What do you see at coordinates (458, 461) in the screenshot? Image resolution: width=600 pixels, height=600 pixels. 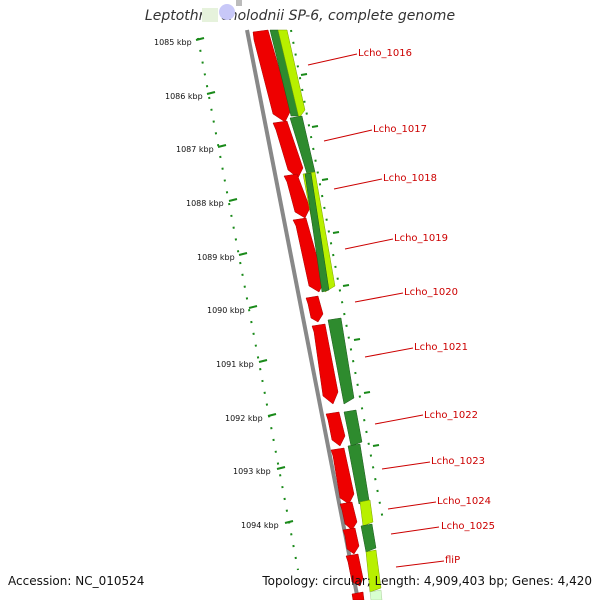 I see `gene-label: Lcho_1023` at bounding box center [458, 461].